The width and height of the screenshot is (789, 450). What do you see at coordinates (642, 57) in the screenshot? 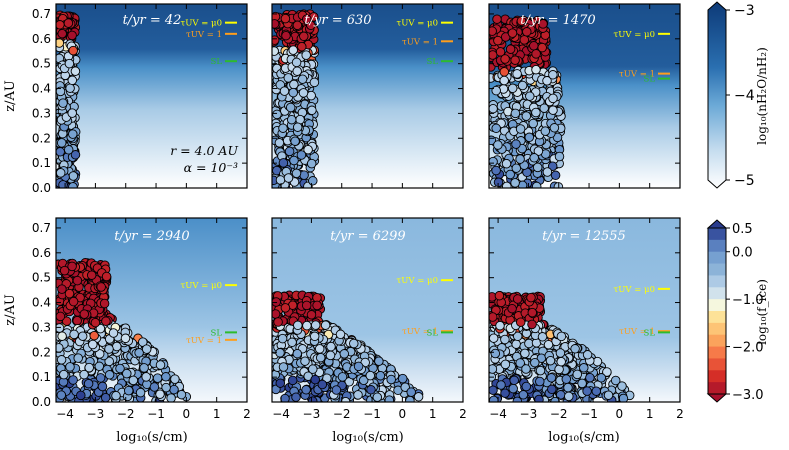
I see `panel-3-markers: τUV = μ0 τUV = 1SL` at bounding box center [642, 57].